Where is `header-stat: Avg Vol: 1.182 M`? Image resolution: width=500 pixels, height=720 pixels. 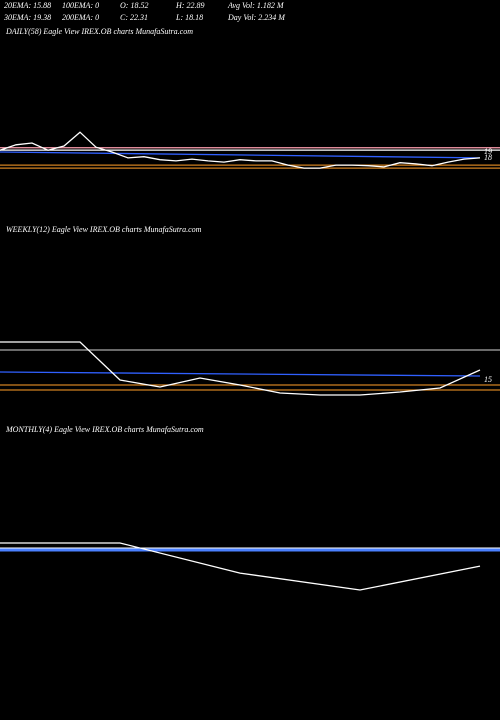 header-stat: Avg Vol: 1.182 M is located at coordinates (256, 5).